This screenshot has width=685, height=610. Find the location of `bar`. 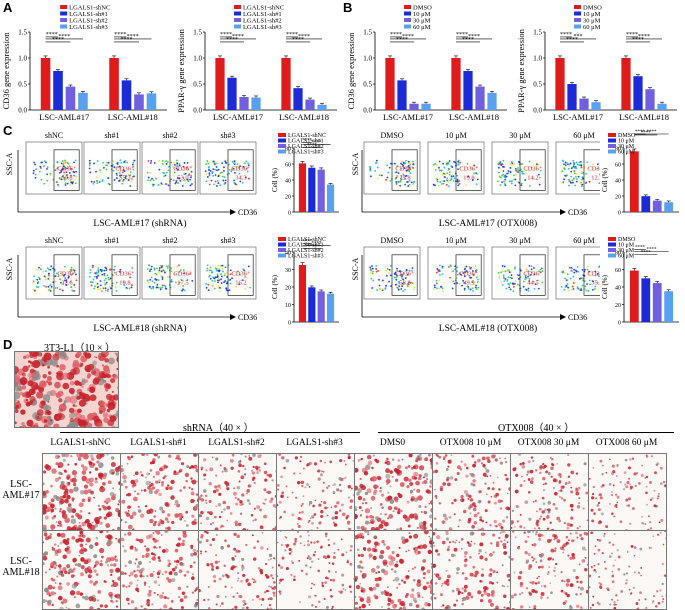

bar is located at coordinates (467, 90).